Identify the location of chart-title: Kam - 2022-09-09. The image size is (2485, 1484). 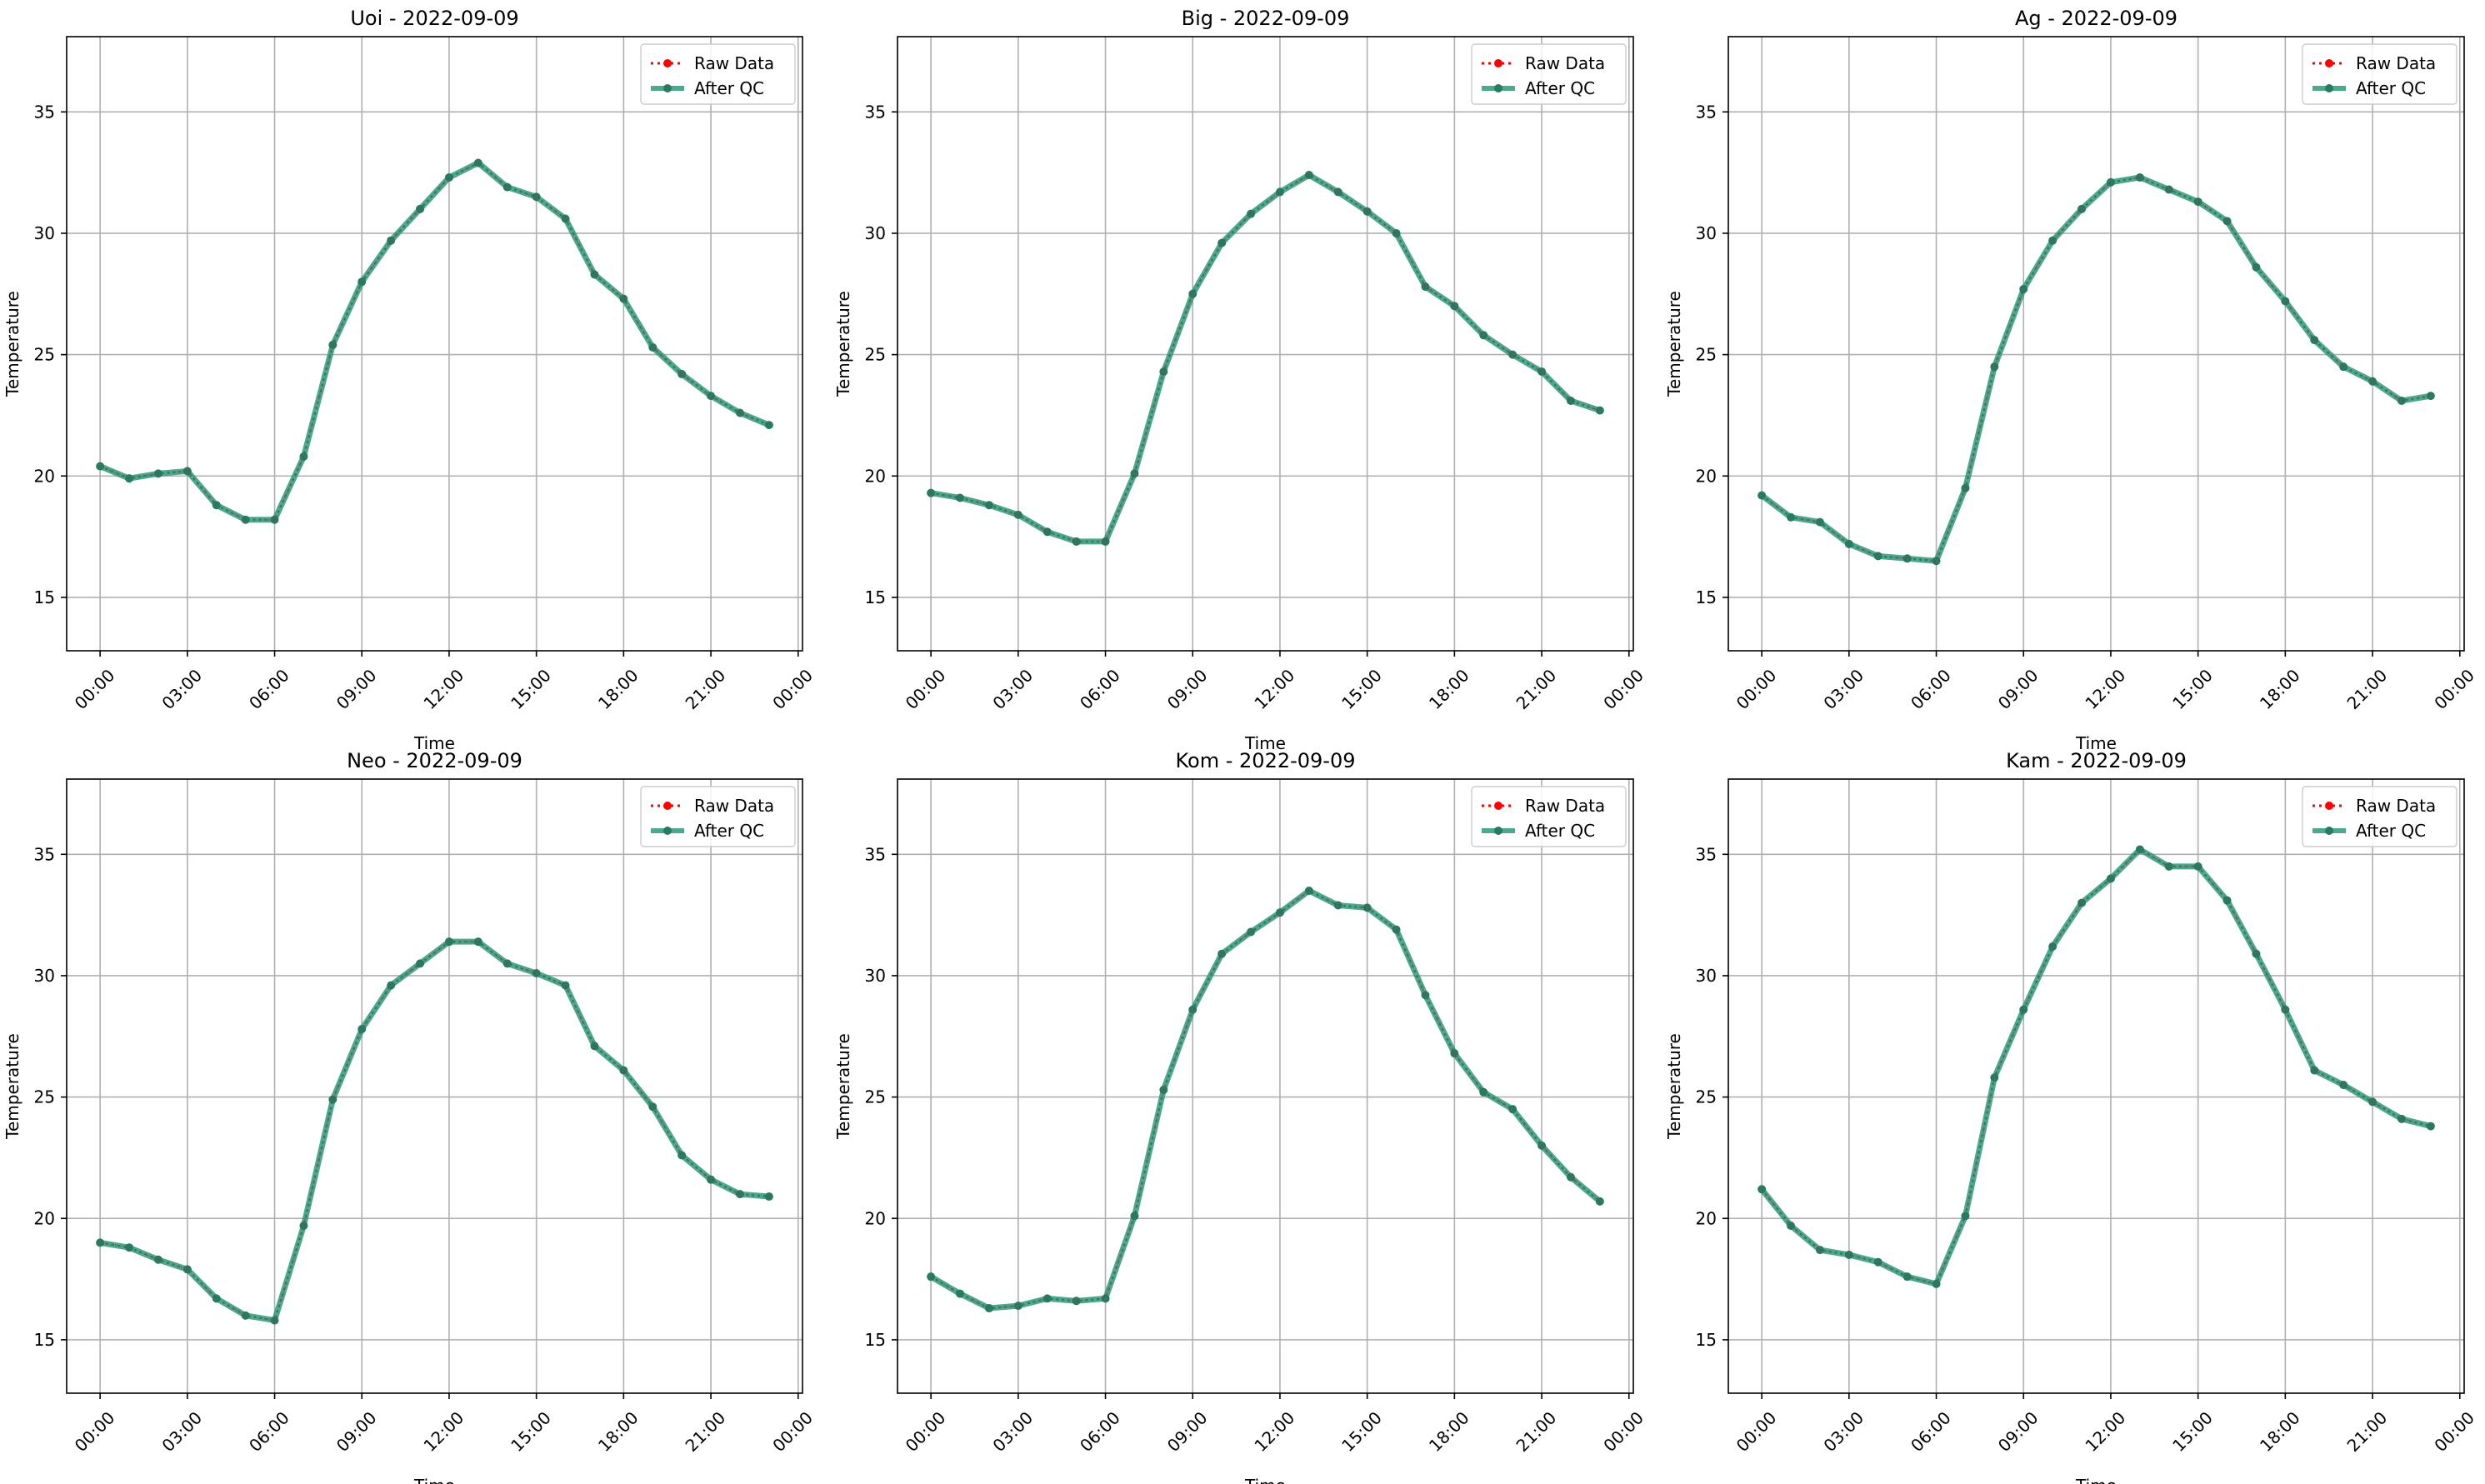
(2096, 760).